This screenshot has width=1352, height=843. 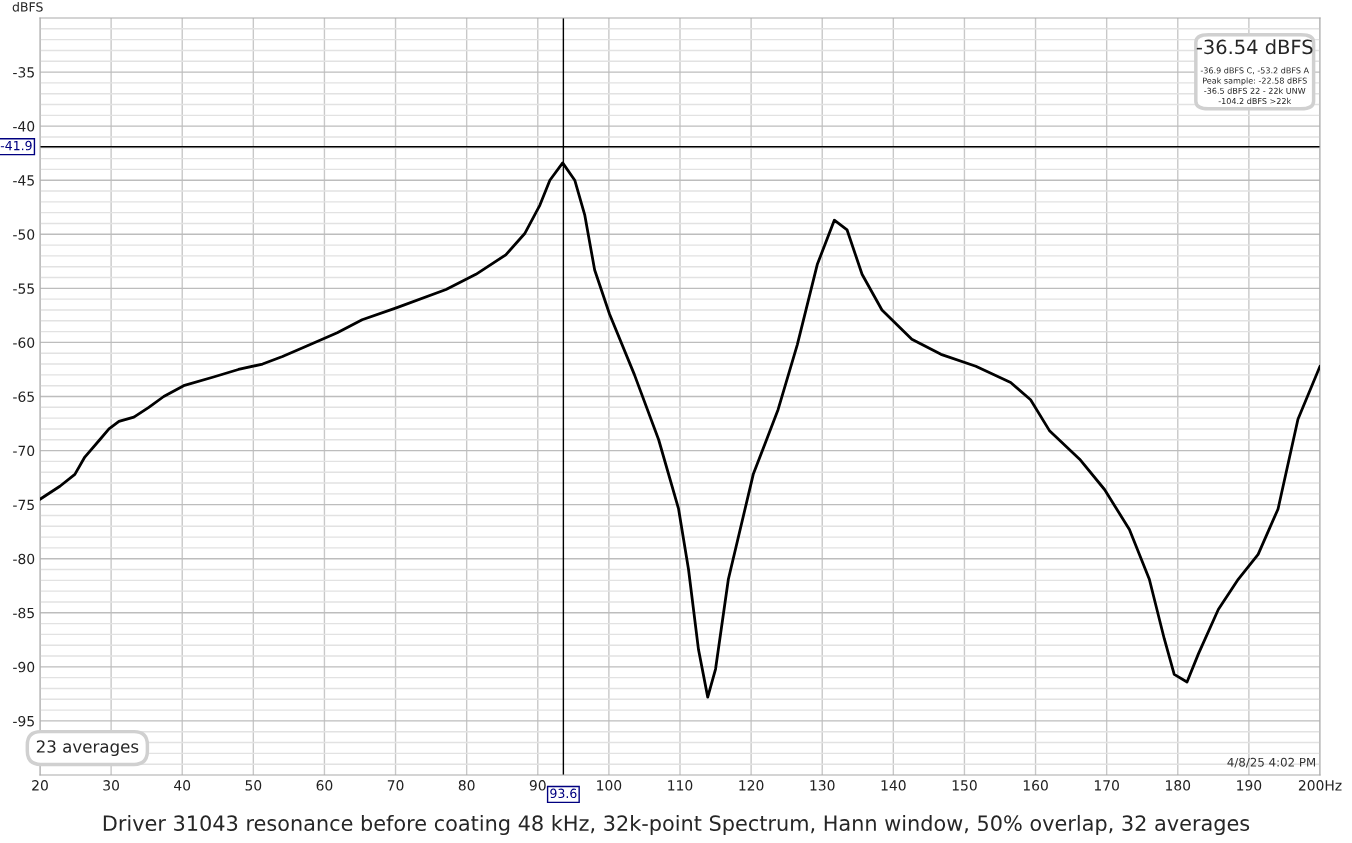 I want to click on y-tick-label: -70, so click(x=24, y=451).